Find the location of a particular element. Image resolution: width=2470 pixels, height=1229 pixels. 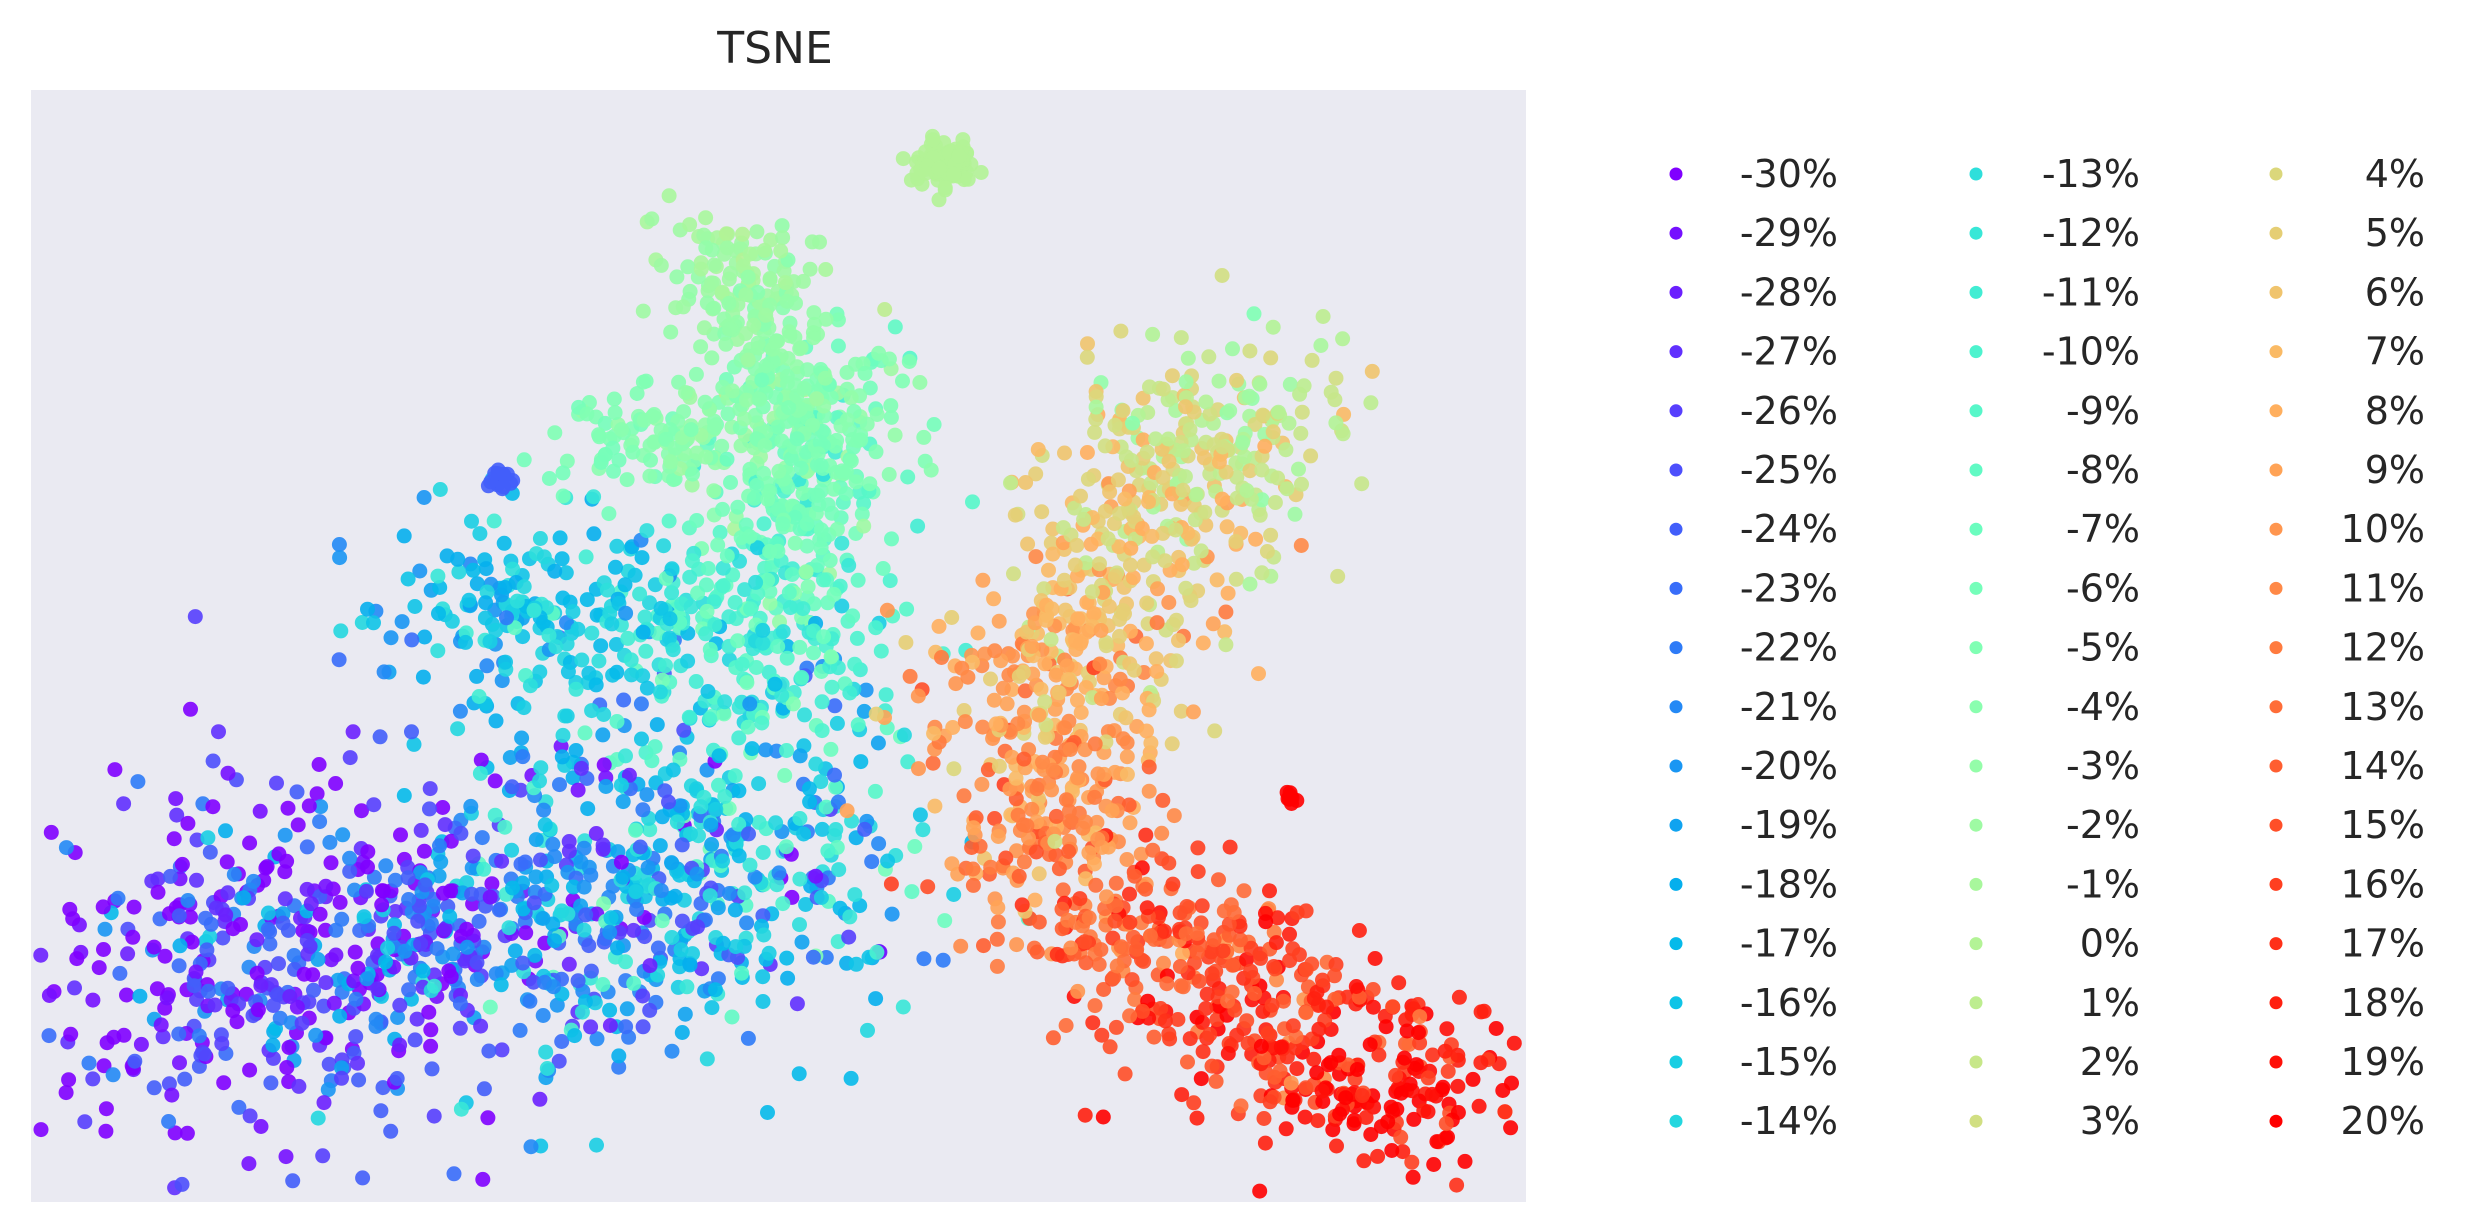

legend-marker is located at coordinates (1676, 292).